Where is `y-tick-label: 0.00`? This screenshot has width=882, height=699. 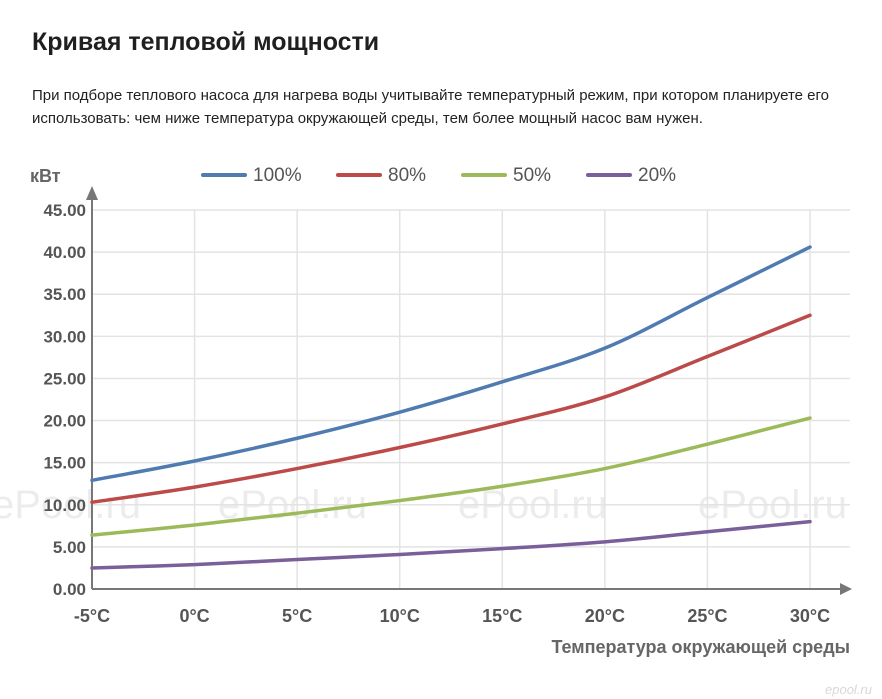 y-tick-label: 0.00 is located at coordinates (69, 589).